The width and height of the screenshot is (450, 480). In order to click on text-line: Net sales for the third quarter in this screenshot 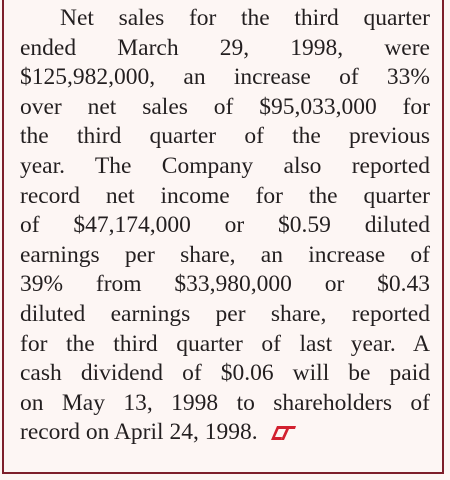, I will do `click(225, 19)`.